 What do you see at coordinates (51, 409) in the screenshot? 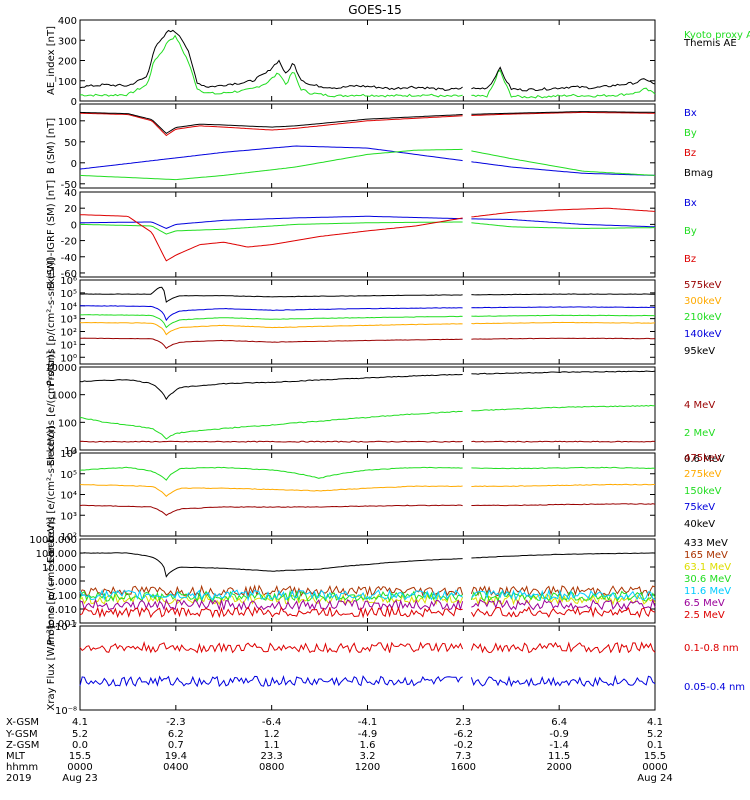
I see `y-axis-label: Electrons [e/(cm²-s-sr)]` at bounding box center [51, 409].